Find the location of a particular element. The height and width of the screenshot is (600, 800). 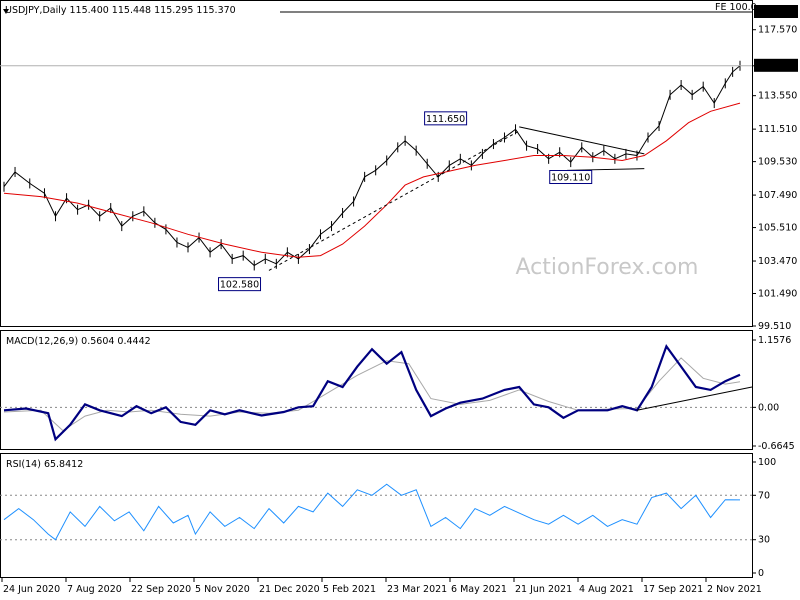

price-ytick-label: 115.370 is located at coordinates (777, 66).